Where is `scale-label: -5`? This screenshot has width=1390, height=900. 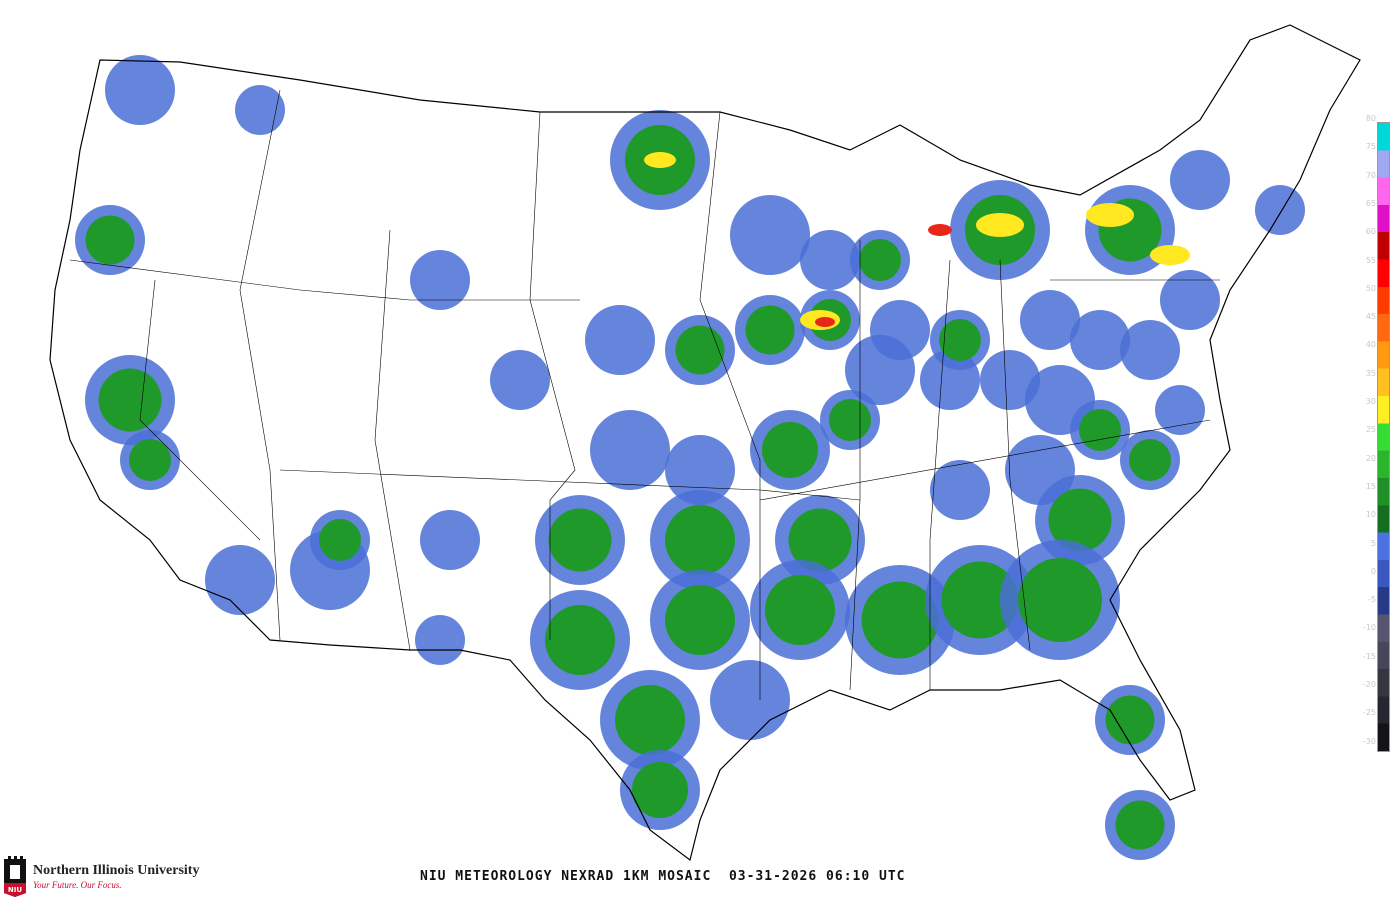 scale-label: -5 is located at coordinates (1372, 600).